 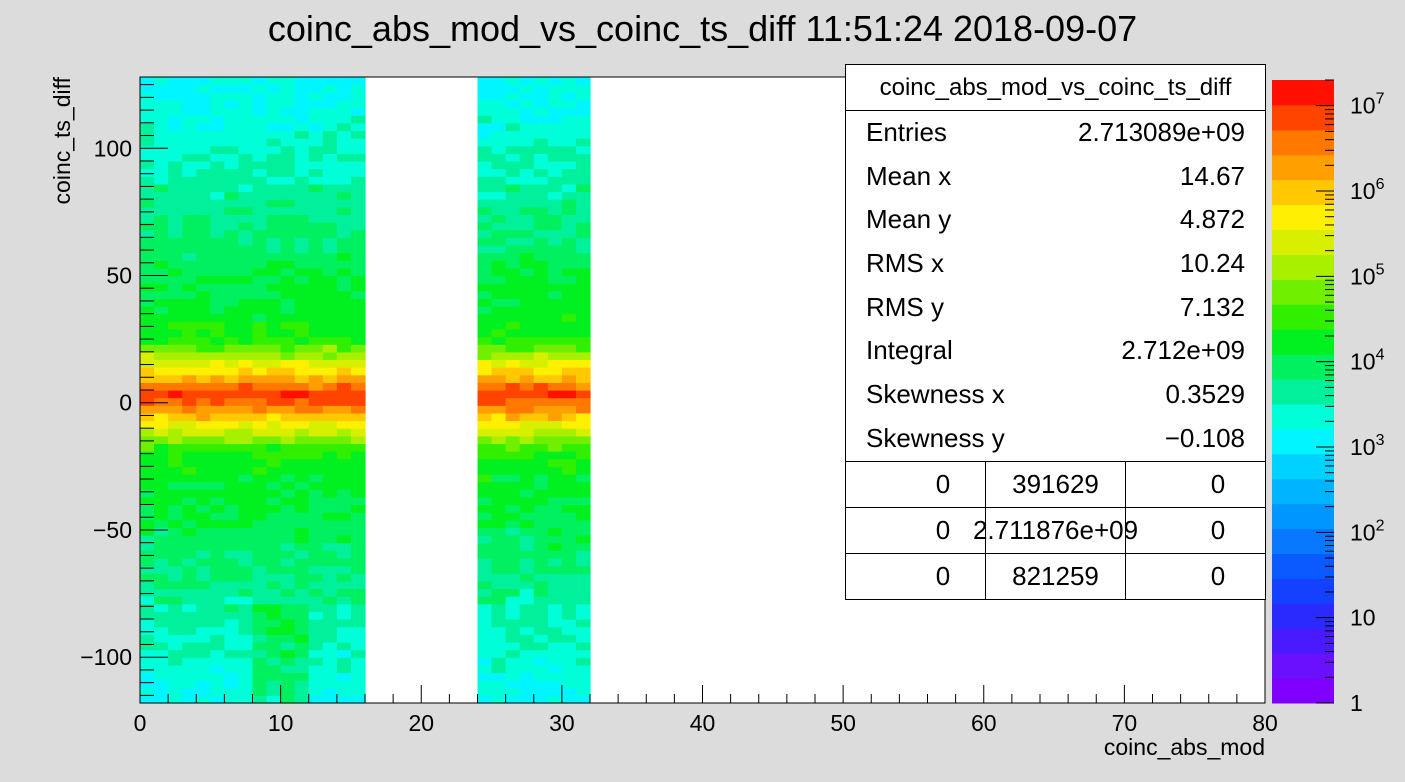 What do you see at coordinates (1303, 466) in the screenshot?
I see `colorbar-swatch` at bounding box center [1303, 466].